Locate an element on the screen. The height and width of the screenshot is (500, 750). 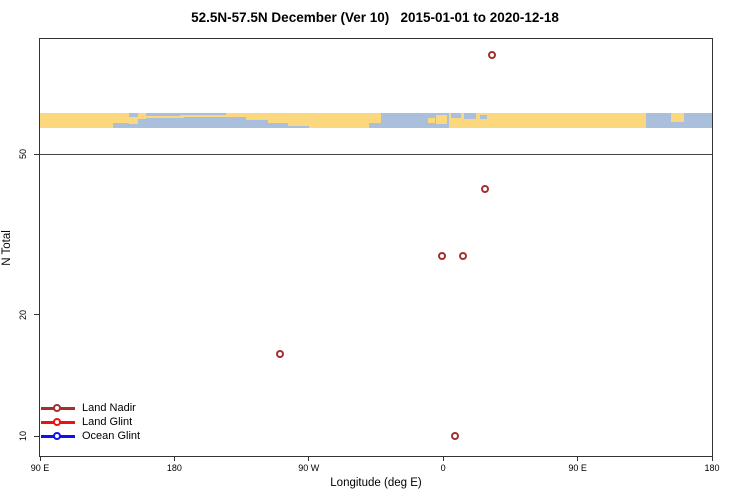
legend-row-land-nadir: Land Nadir is located at coordinates (116, 408).